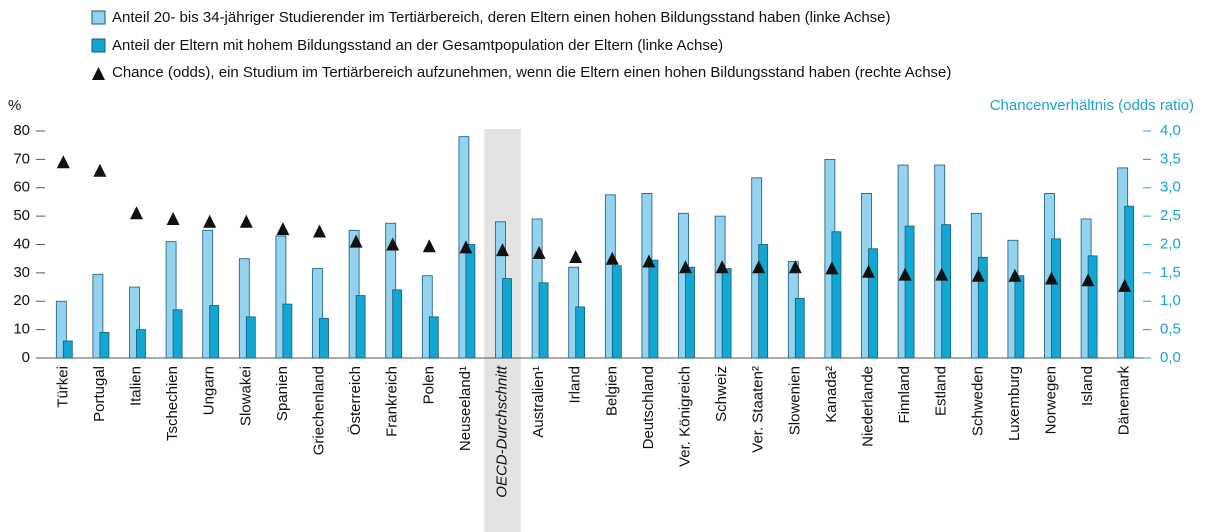 The width and height of the screenshot is (1206, 532). What do you see at coordinates (1170, 357) in the screenshot?
I see `y2-tick-label: 0,0` at bounding box center [1170, 357].